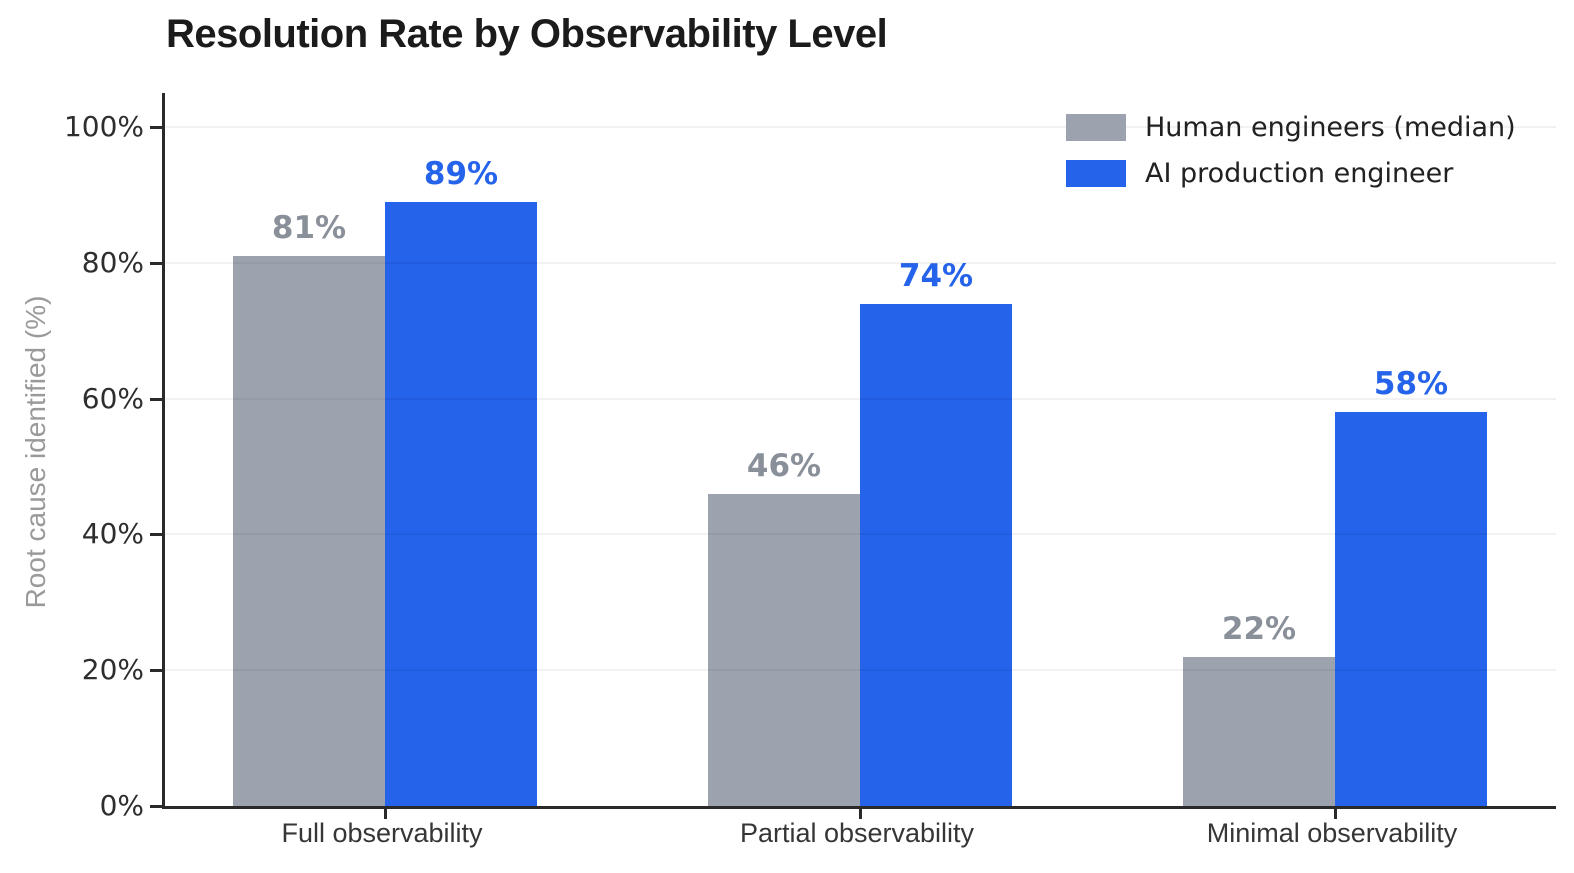  I want to click on legend-row-ai-production-engineer: AI production engineer, so click(1291, 173).